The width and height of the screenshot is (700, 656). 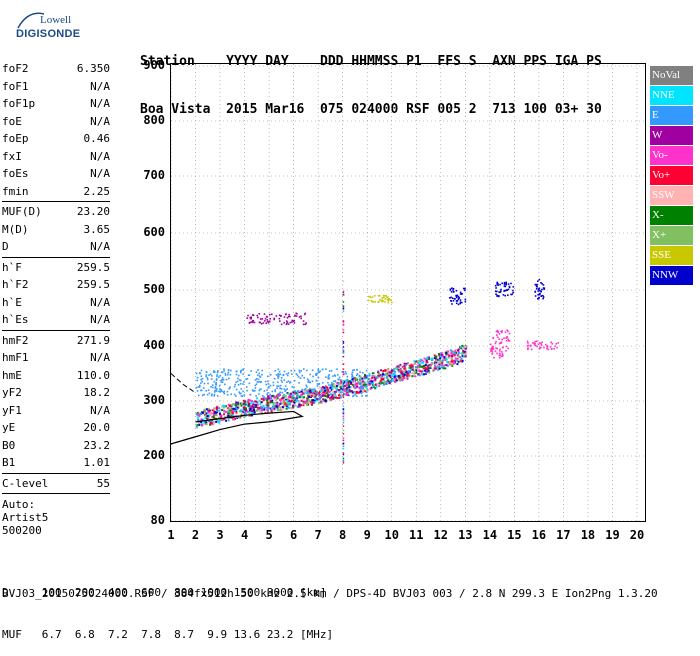 I want to click on autoscale-info: Auto: Artist5 500200, so click(x=56, y=516).